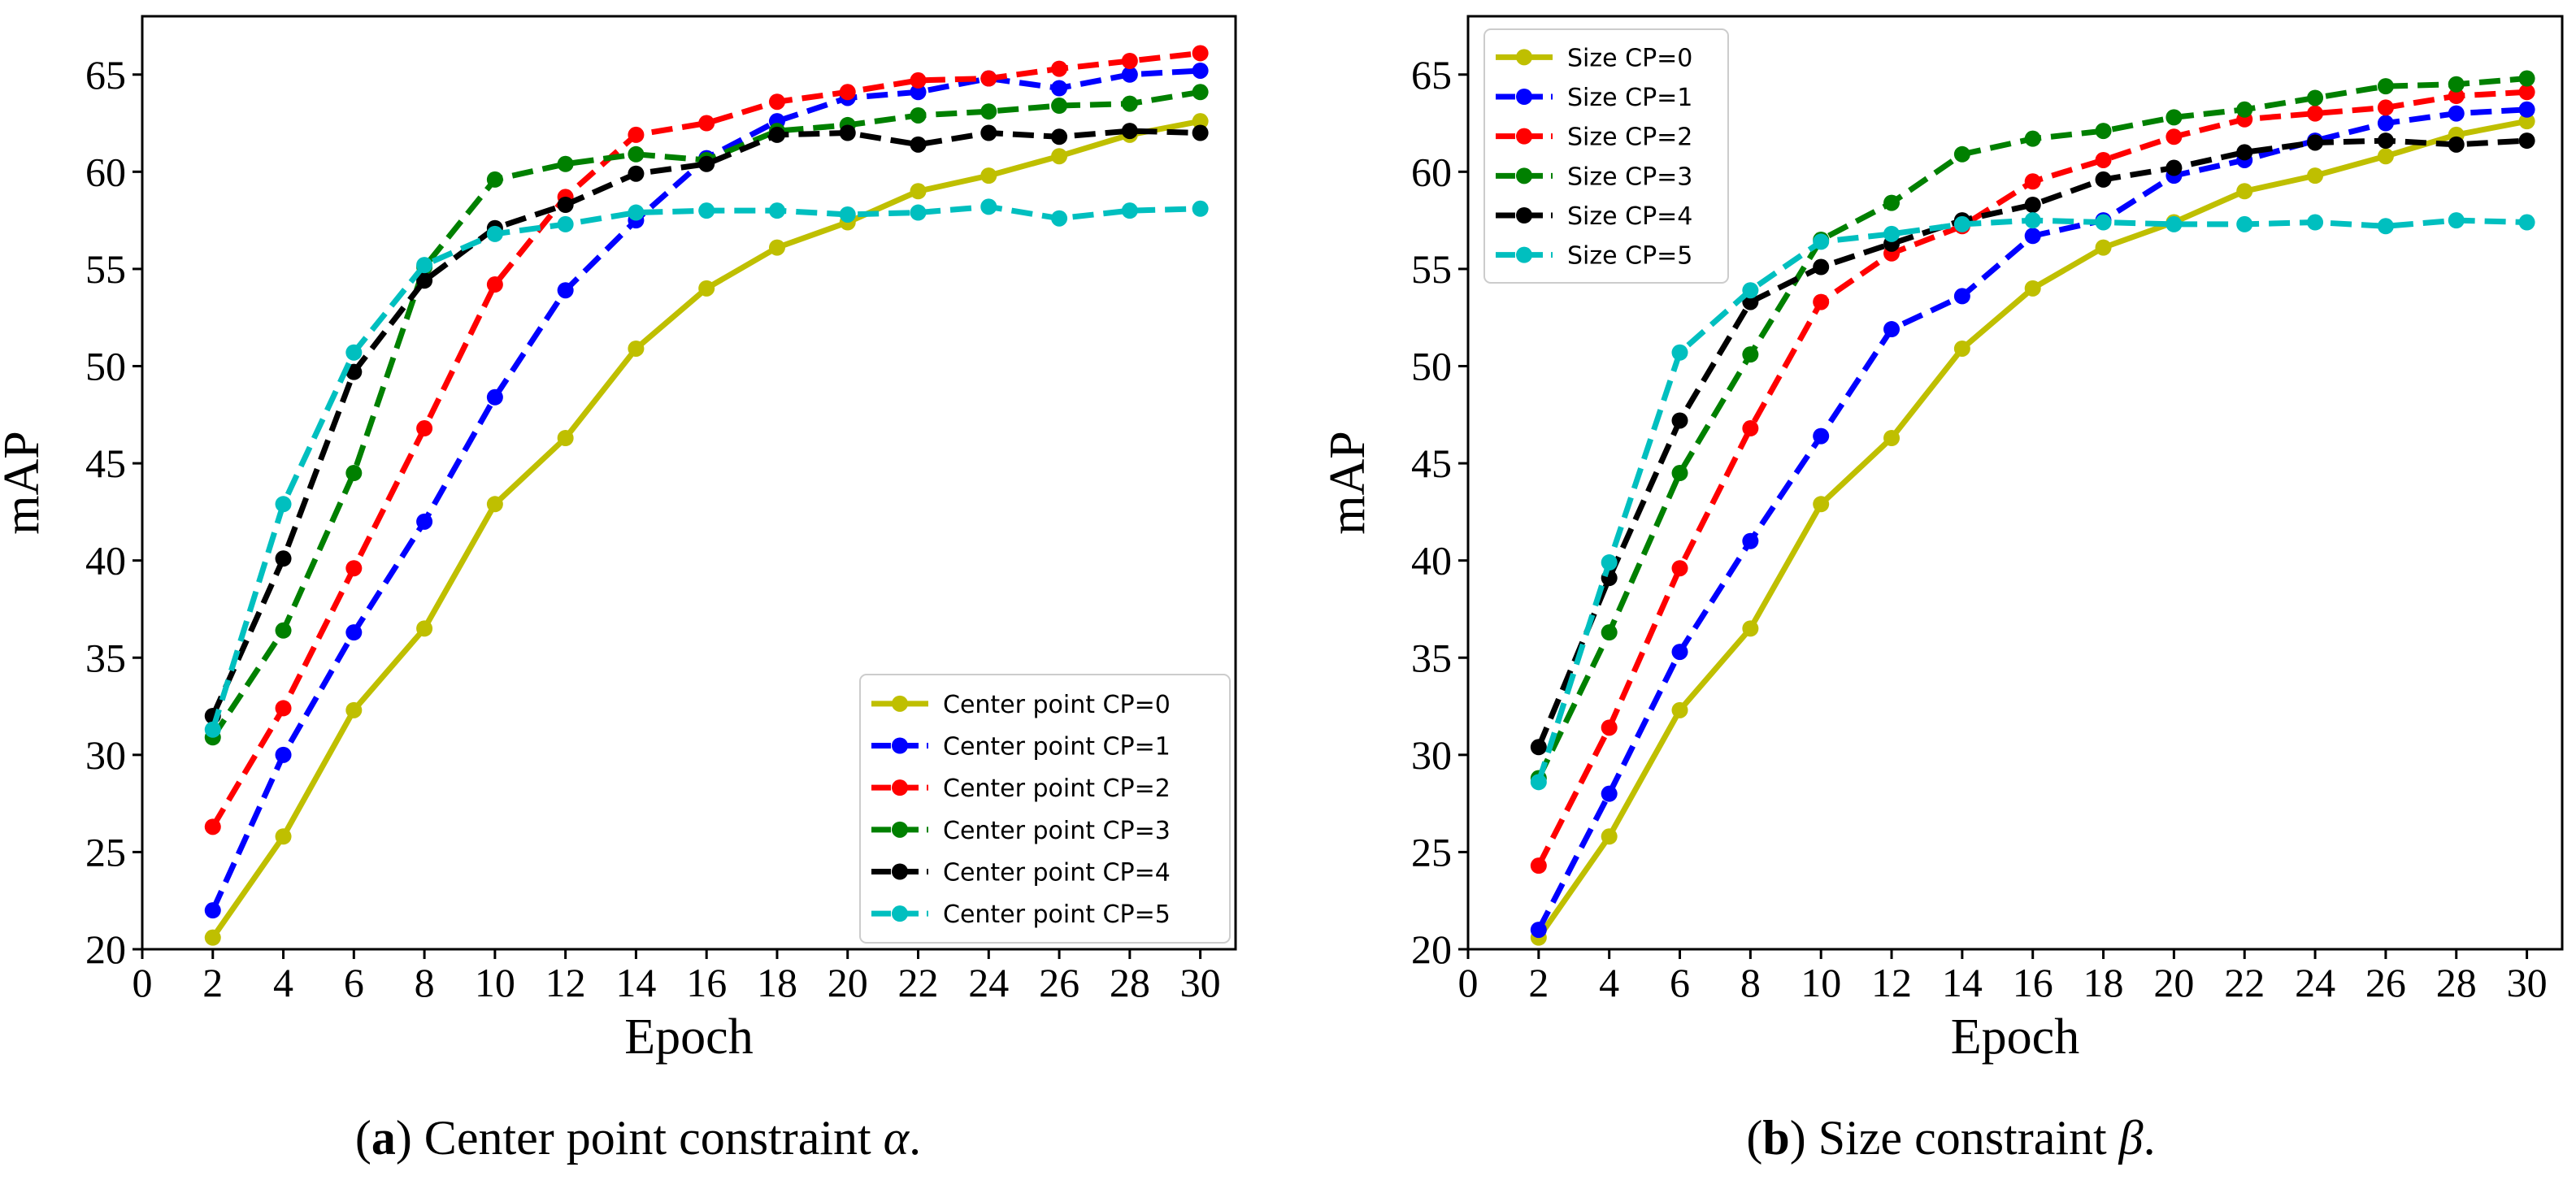 This screenshot has height=1202, width=2576. Describe the element at coordinates (988, 982) in the screenshot. I see `x-tick-label: 24` at that location.